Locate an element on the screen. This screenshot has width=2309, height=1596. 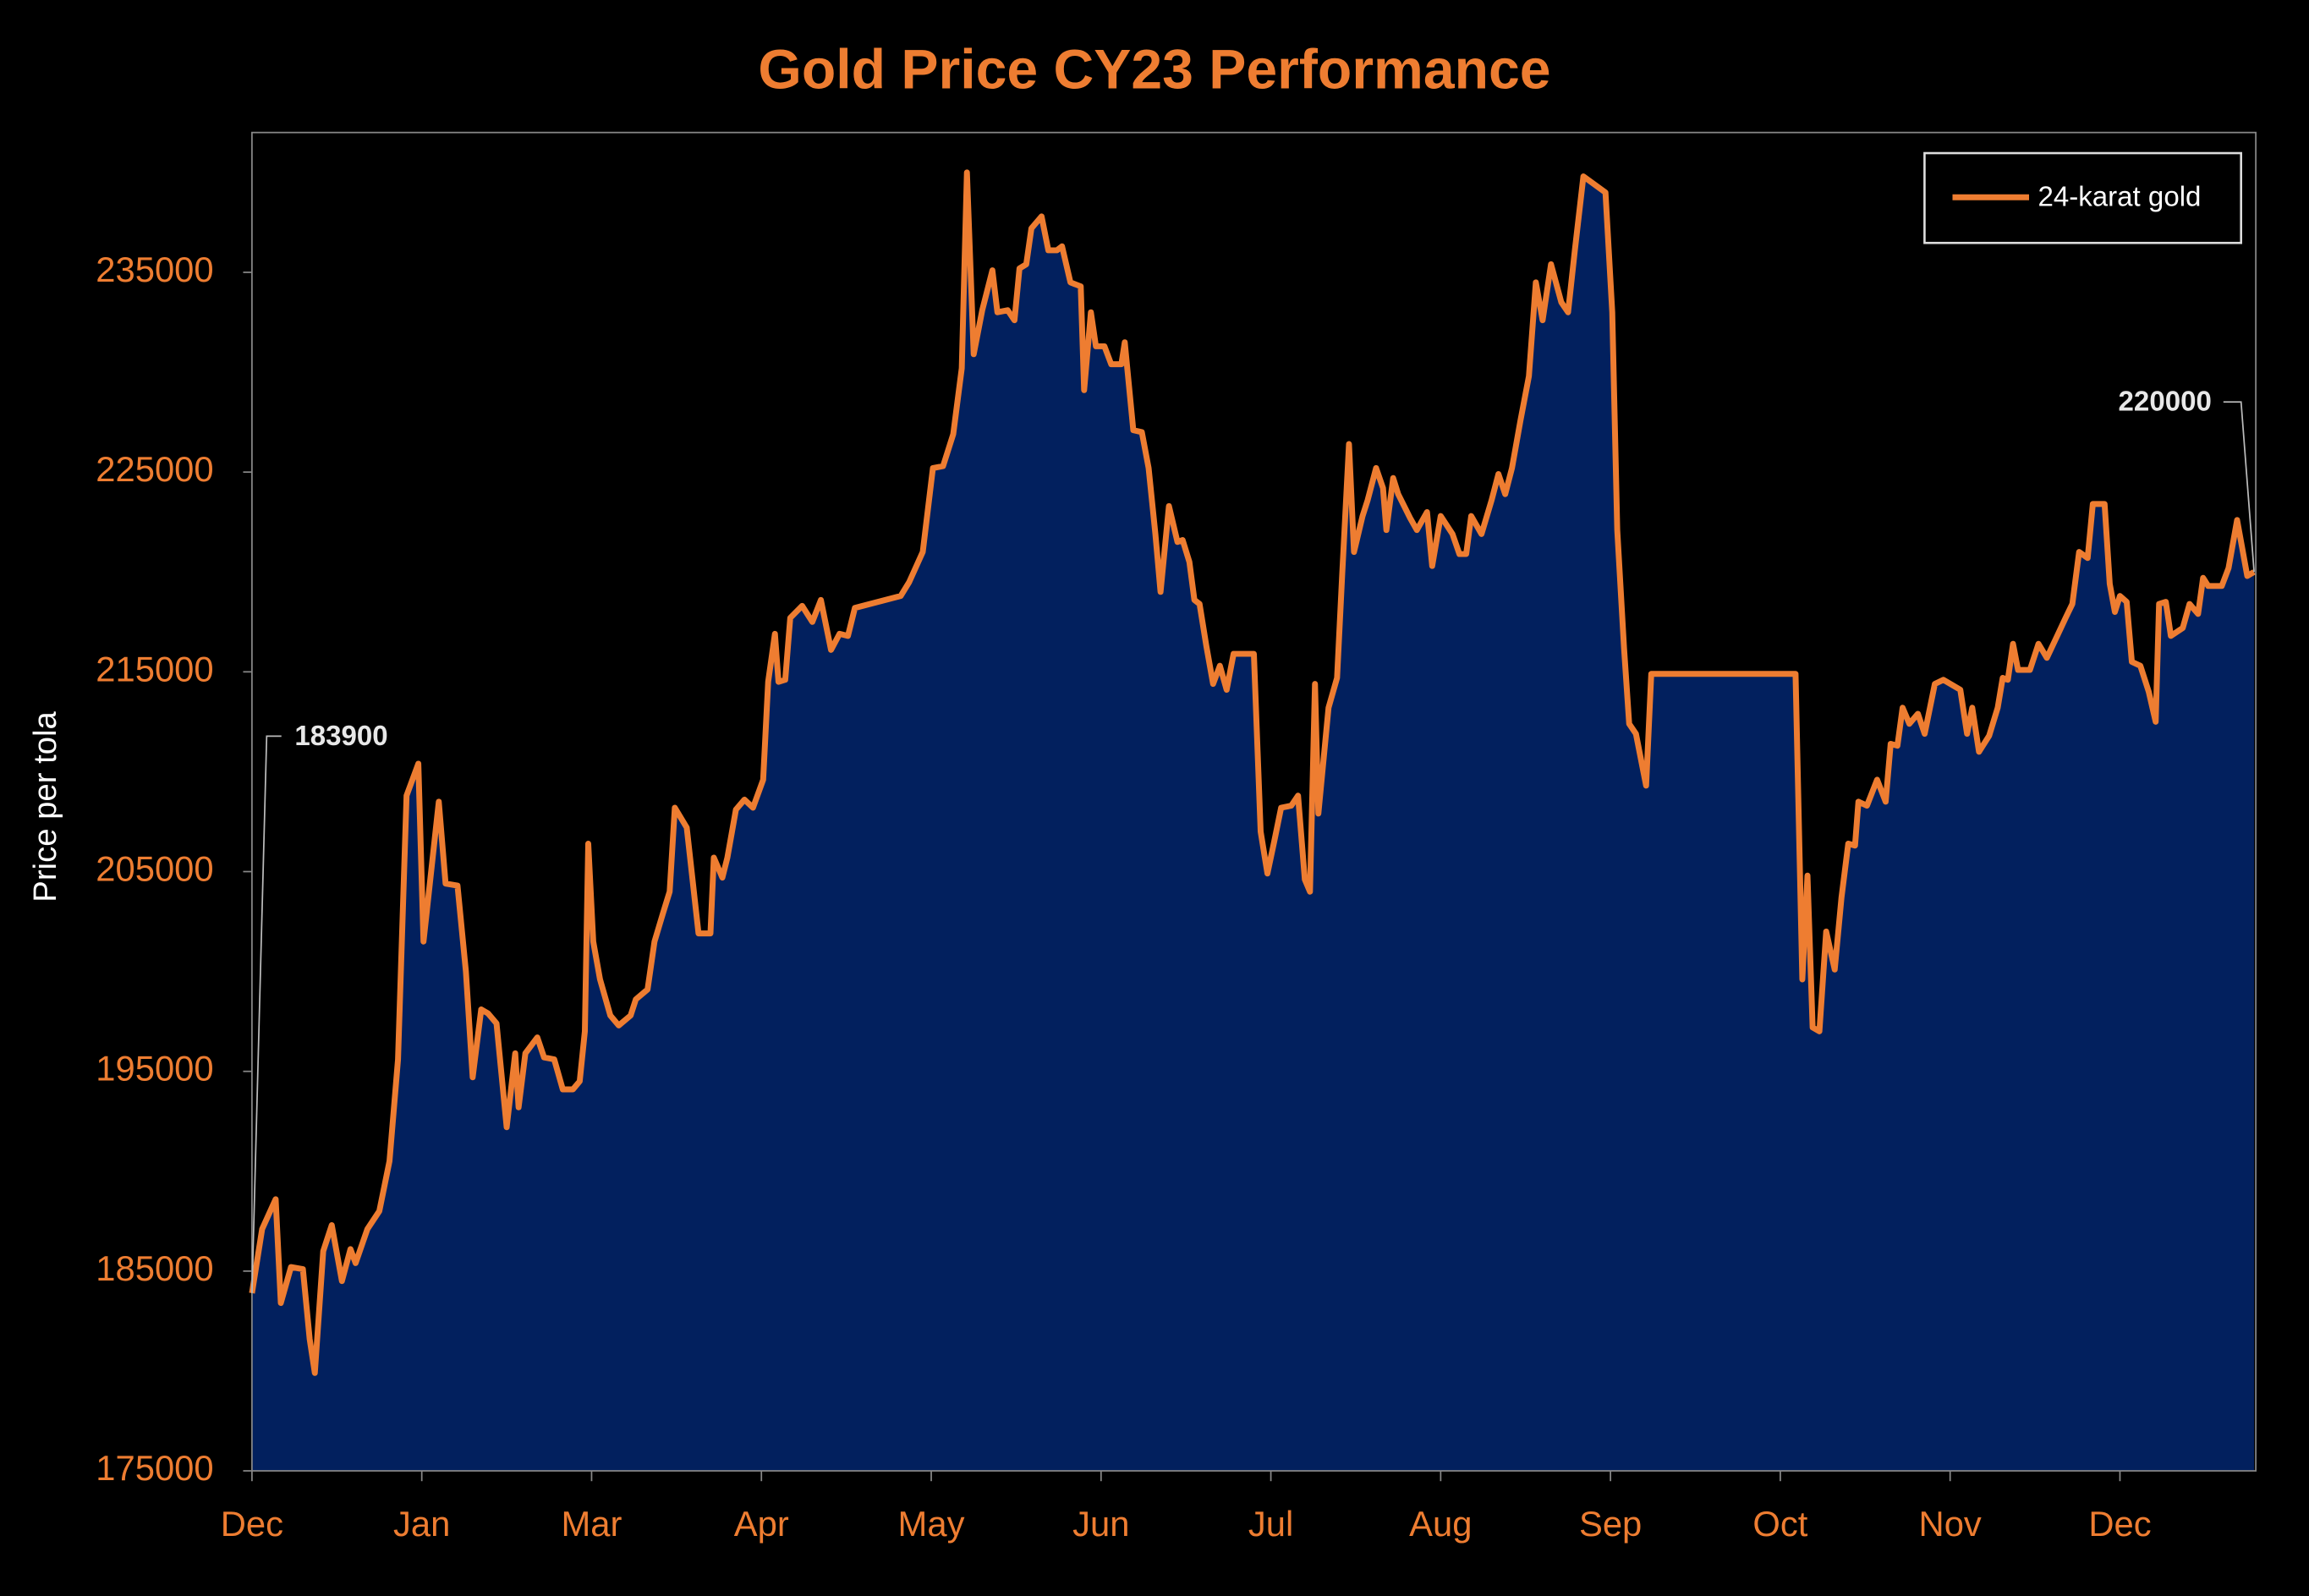
x-tick-label: Aug is located at coordinates (1440, 1524).